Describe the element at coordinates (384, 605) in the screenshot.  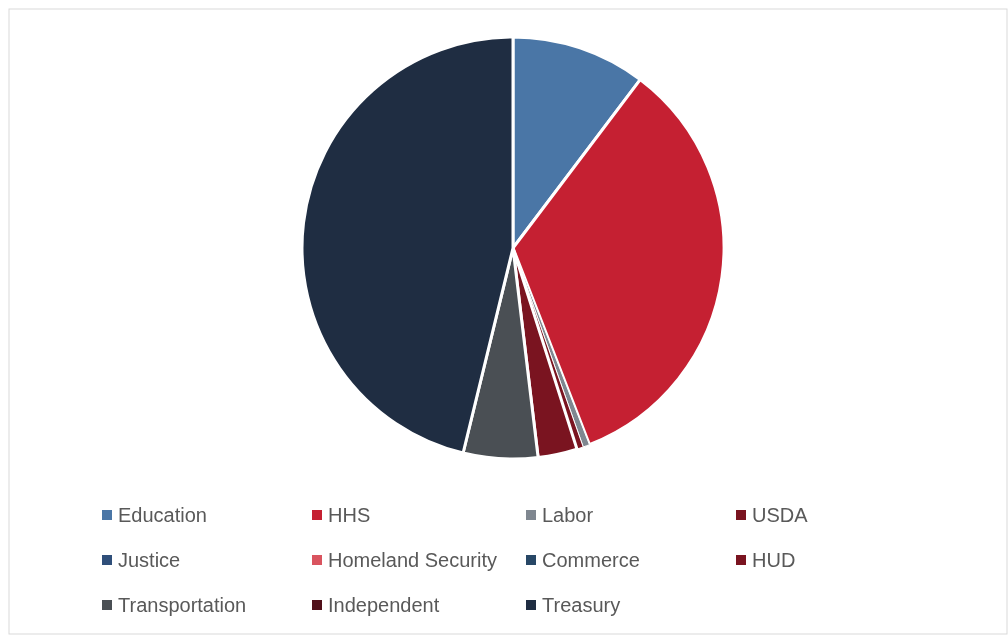
I see `legend-label: Independent` at that location.